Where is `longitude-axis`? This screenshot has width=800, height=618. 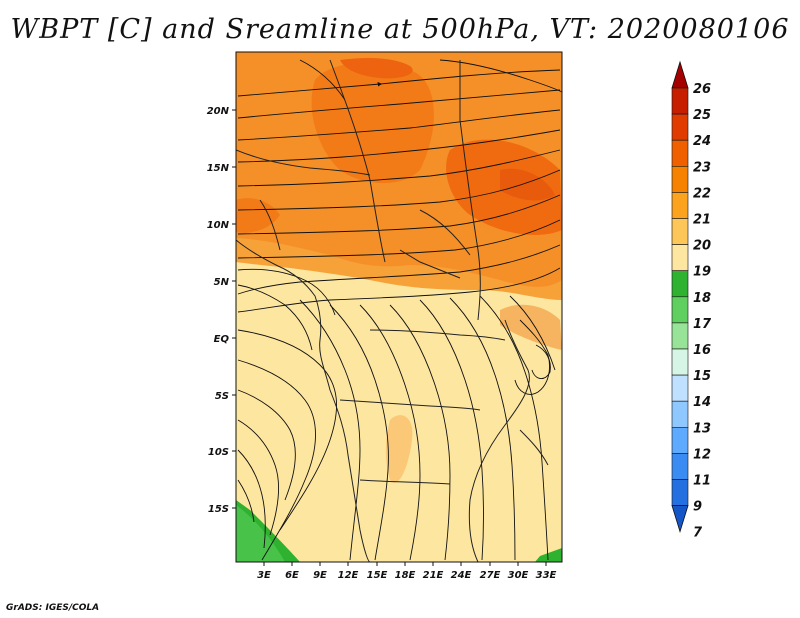
longitude-axis is located at coordinates (405, 564).